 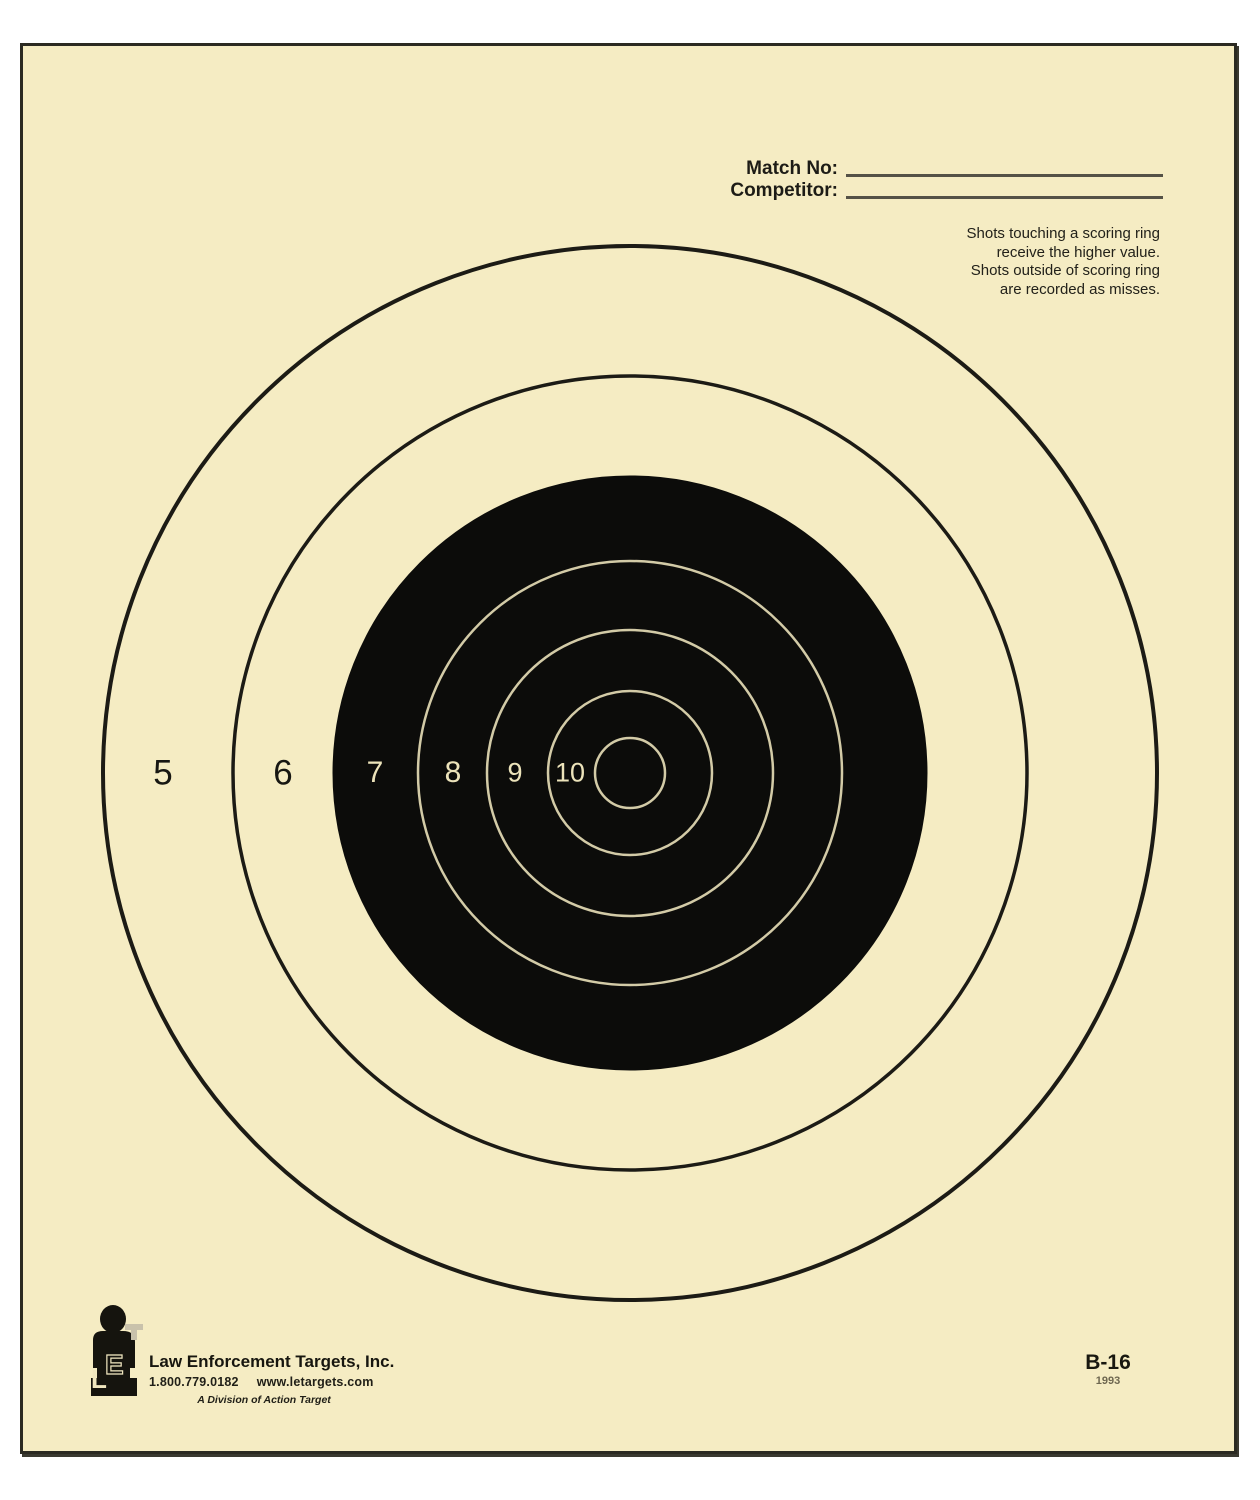 What do you see at coordinates (1078, 252) in the screenshot?
I see `scoring-instructions-line-2: receive the higher value.` at bounding box center [1078, 252].